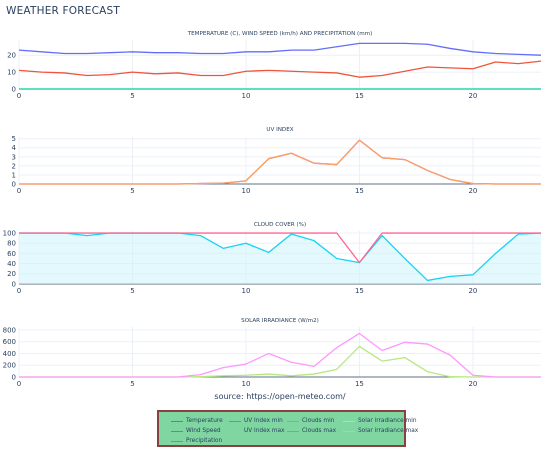  I want to click on y-tick-label: 400, so click(9, 354).